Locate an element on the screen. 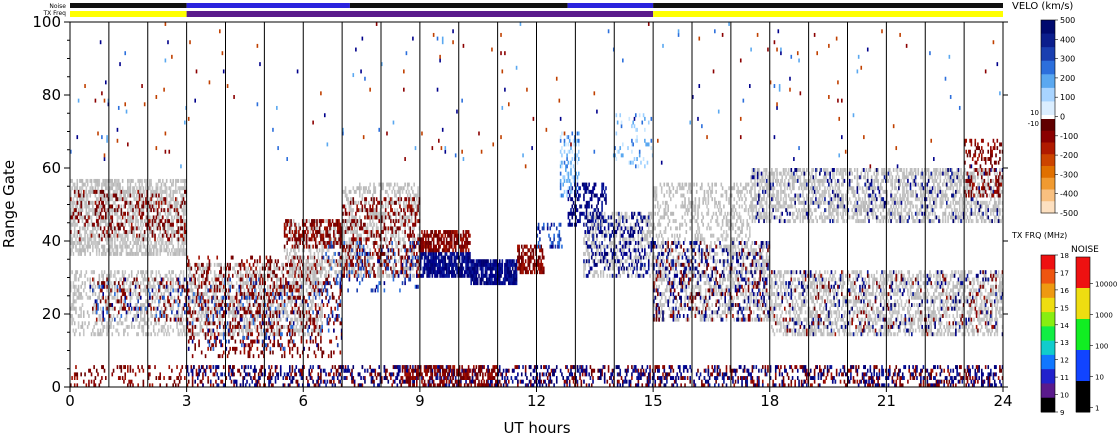  txfreq-segment is located at coordinates (828, 14).